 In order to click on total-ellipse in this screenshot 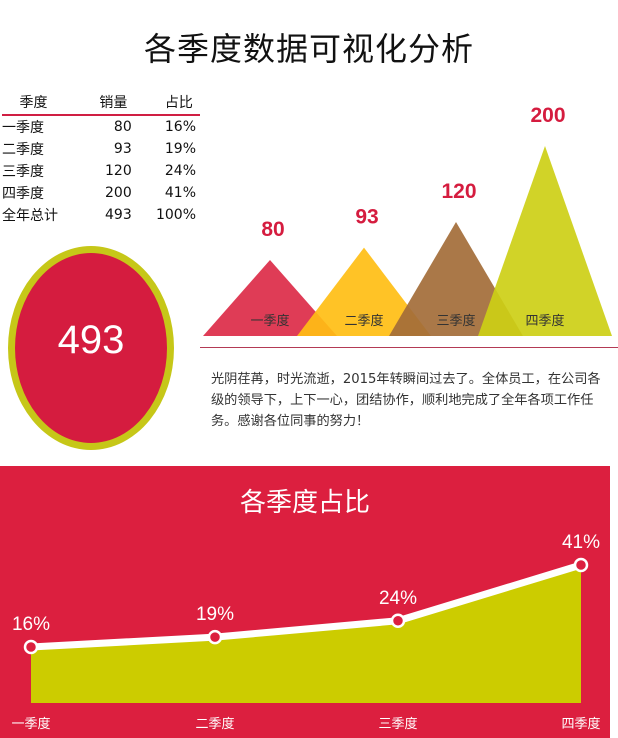, I will do `click(91, 348)`.